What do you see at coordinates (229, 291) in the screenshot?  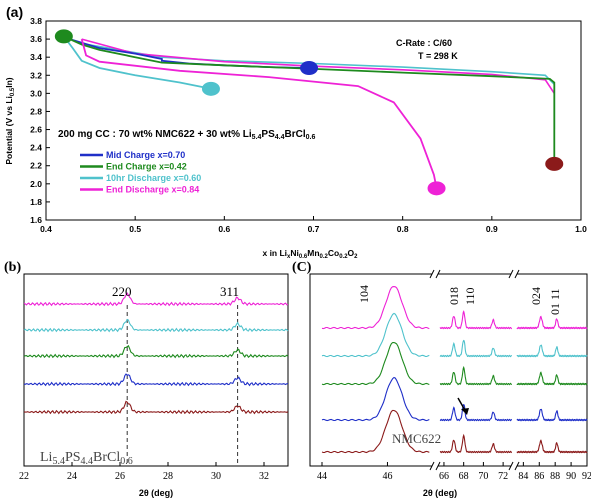 I see `peak-label-311: 311` at bounding box center [229, 291].